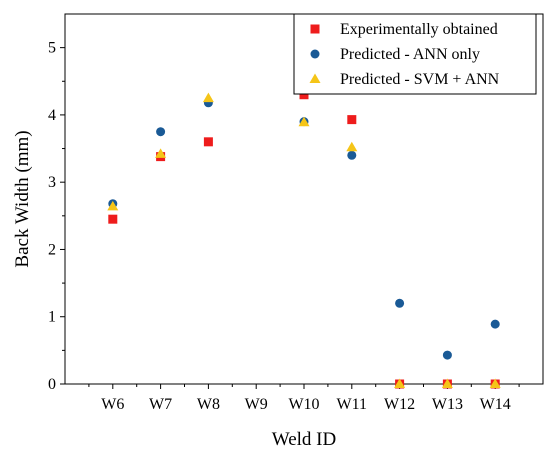  Describe the element at coordinates (112, 404) in the screenshot. I see `x-tick-label: W6` at that location.